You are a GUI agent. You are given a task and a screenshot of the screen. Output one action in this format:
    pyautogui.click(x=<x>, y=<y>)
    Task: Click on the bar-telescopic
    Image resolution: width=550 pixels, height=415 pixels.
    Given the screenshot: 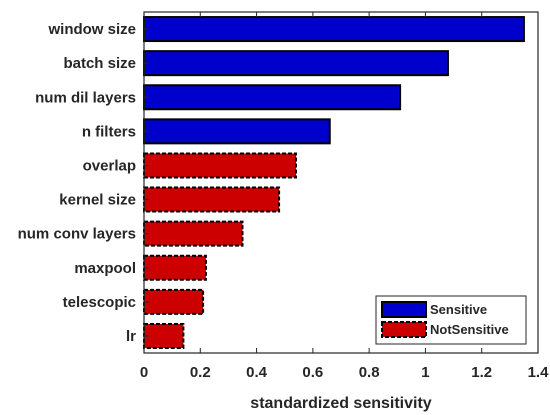 What is the action you would take?
    pyautogui.click(x=174, y=301)
    